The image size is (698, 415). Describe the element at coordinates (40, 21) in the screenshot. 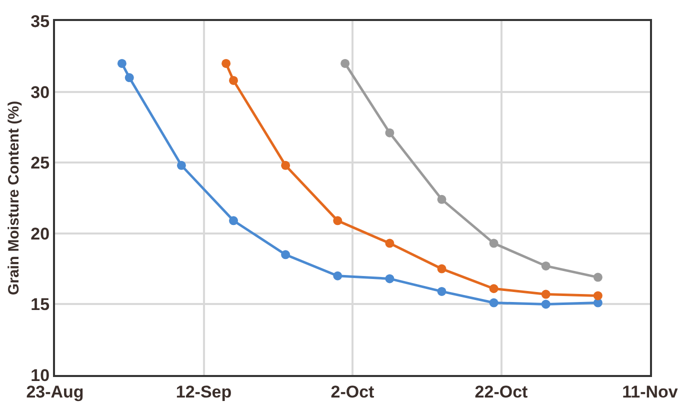

I see `y-tick-label: 35` at that location.